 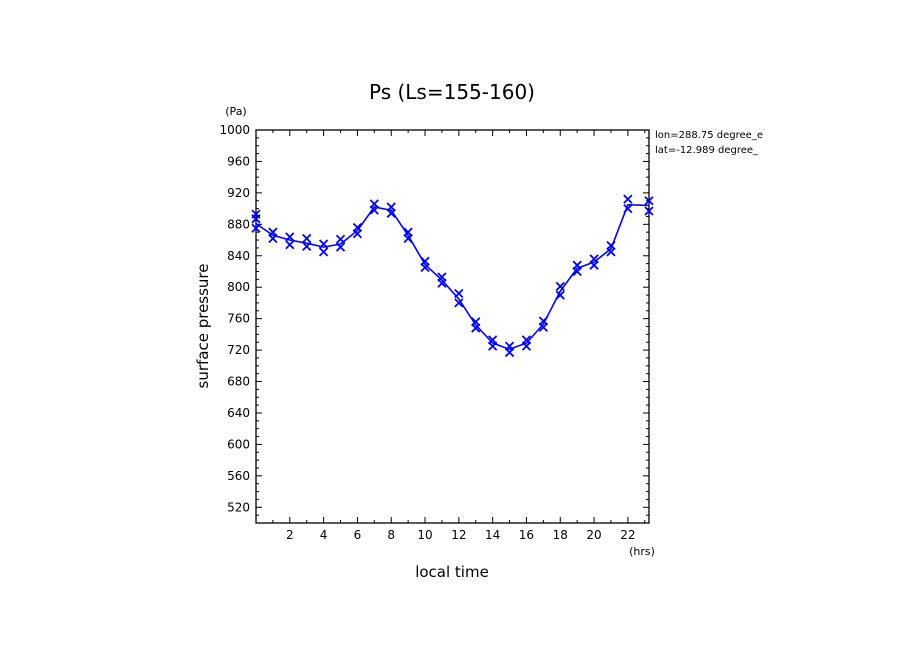 What do you see at coordinates (238, 444) in the screenshot?
I see `y-tick-label: 600` at bounding box center [238, 444].